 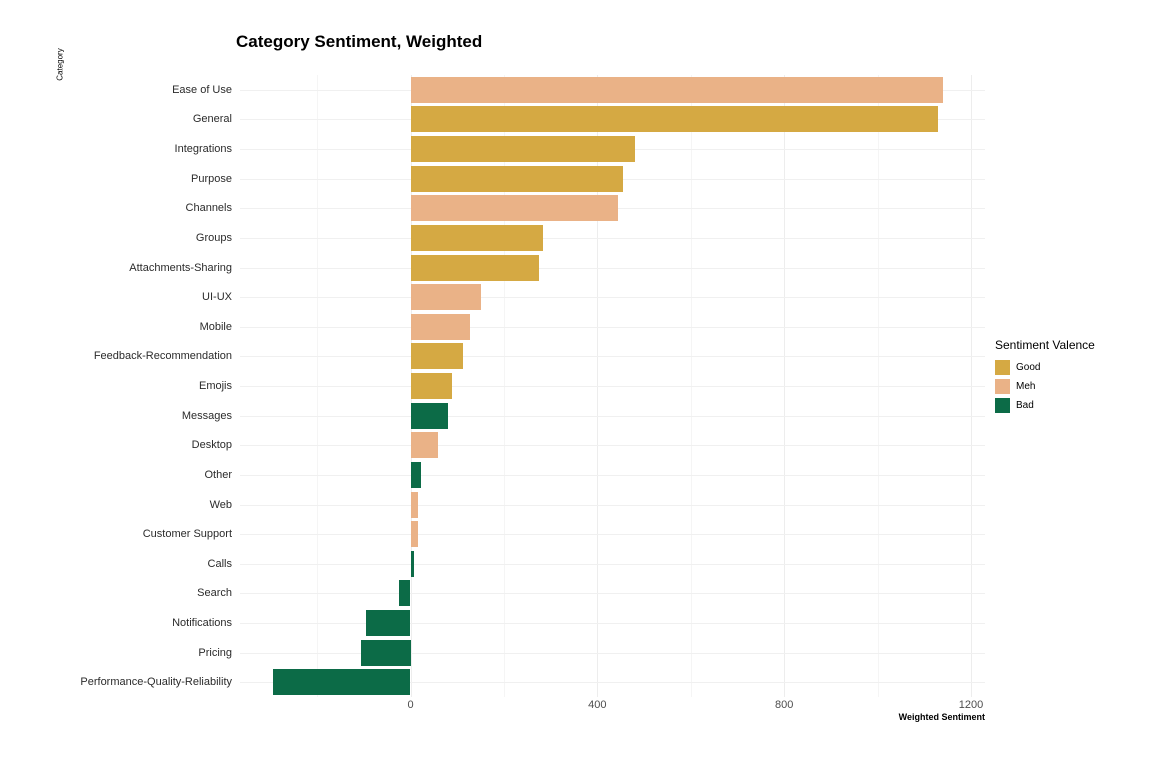 I want to click on y-axis-label: General, so click(x=212, y=119).